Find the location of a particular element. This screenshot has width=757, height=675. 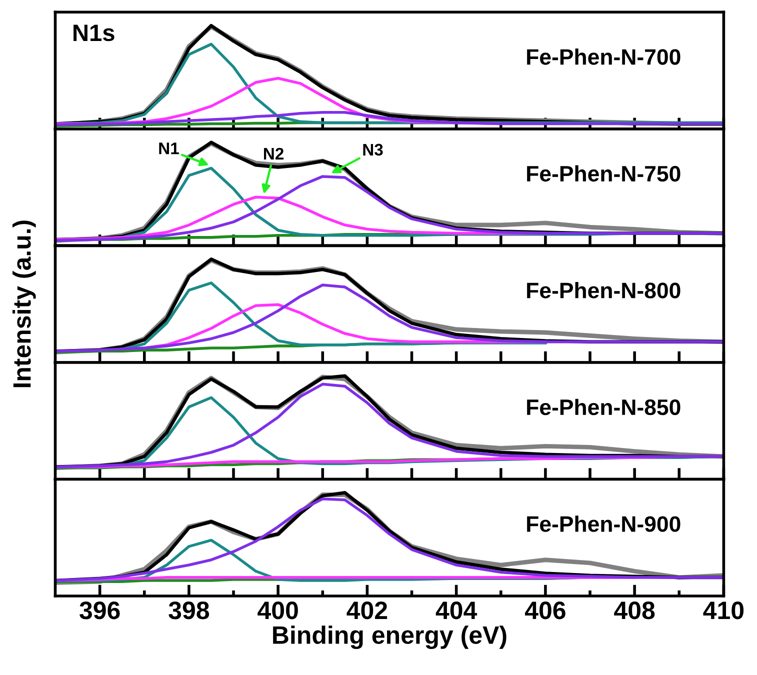

x-tick-label: 398 is located at coordinates (189, 611).